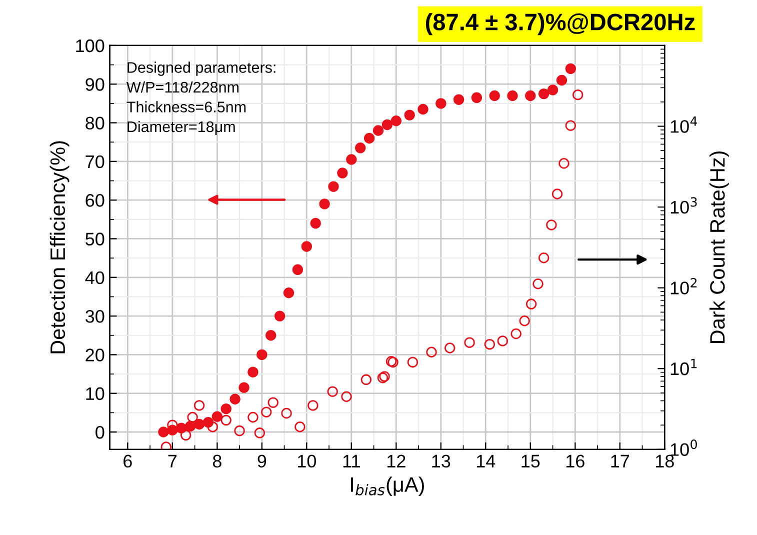  Describe the element at coordinates (719, 247) in the screenshot. I see `y2-axis-title: Dark Count Rate(Hz)` at that location.